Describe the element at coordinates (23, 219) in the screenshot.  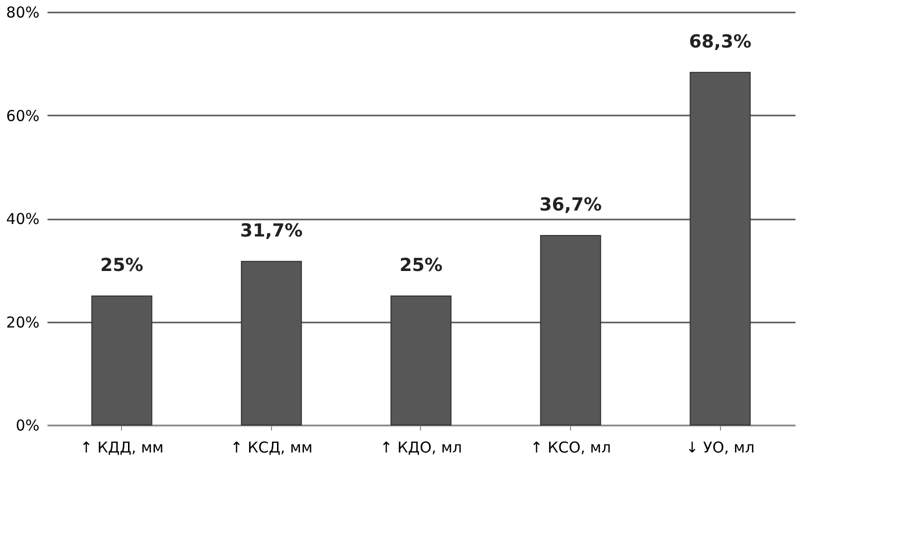
I see `y-tick-label: 40%` at that location.